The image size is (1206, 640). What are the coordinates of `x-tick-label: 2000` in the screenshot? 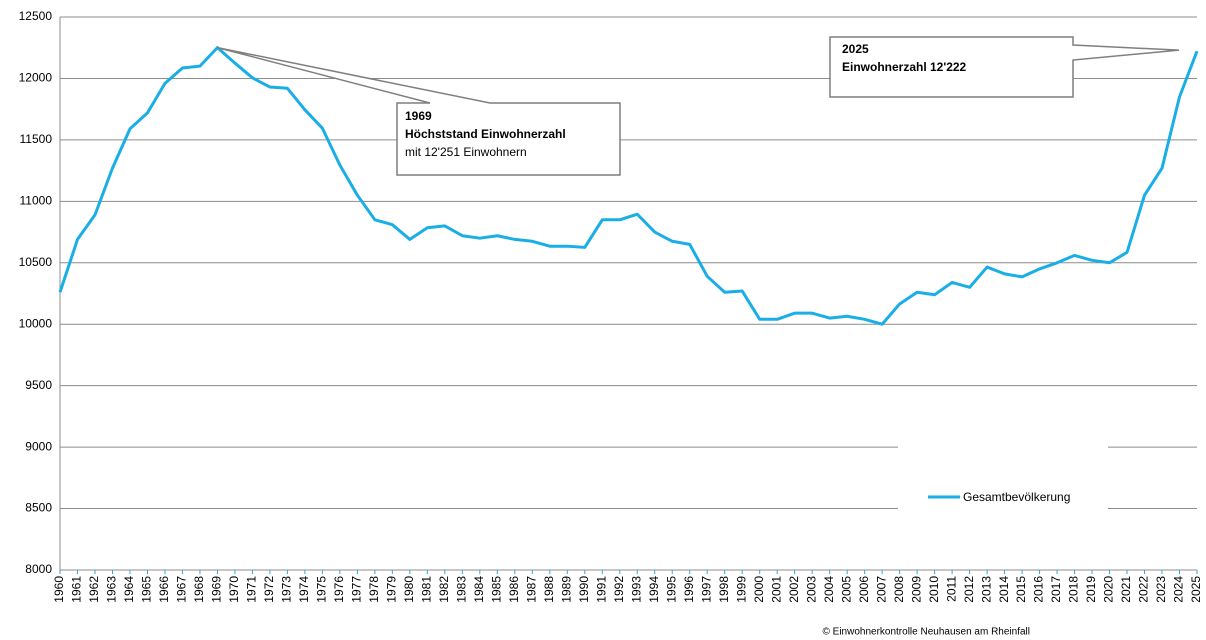 It's located at (759, 589).